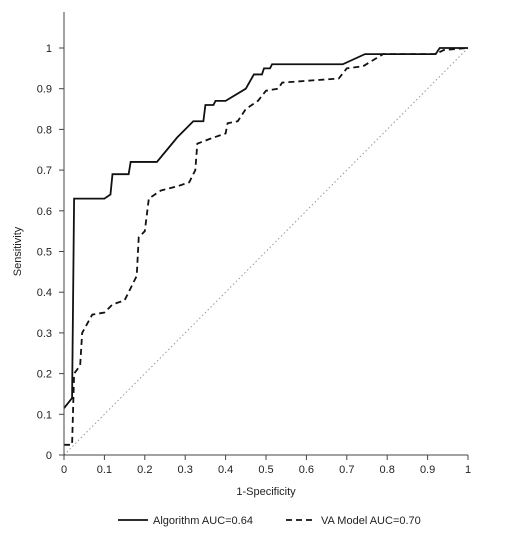 The image size is (519, 540). I want to click on legend-label-algorithm: Algorithm AUC=0.64, so click(203, 521).